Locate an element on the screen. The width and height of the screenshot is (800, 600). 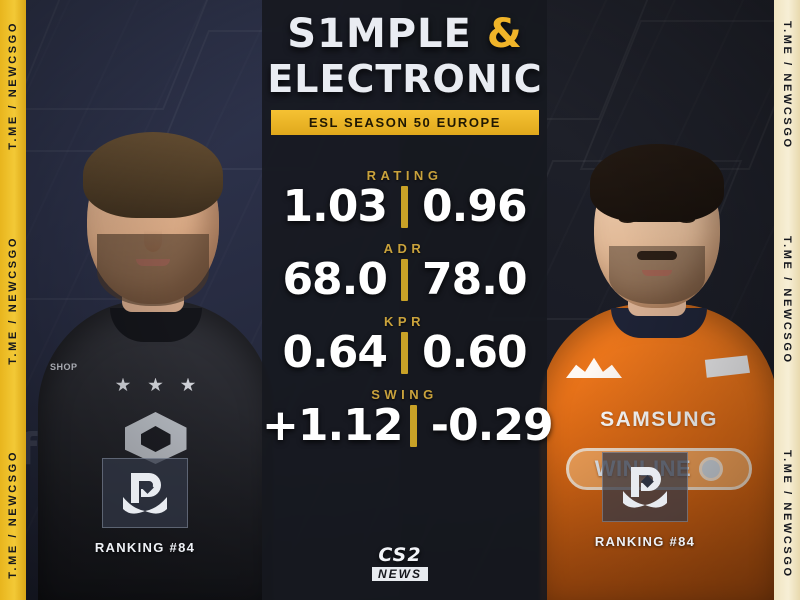
stat-row-kpr: KPR 0.64 0.60 is located at coordinates (404, 344).